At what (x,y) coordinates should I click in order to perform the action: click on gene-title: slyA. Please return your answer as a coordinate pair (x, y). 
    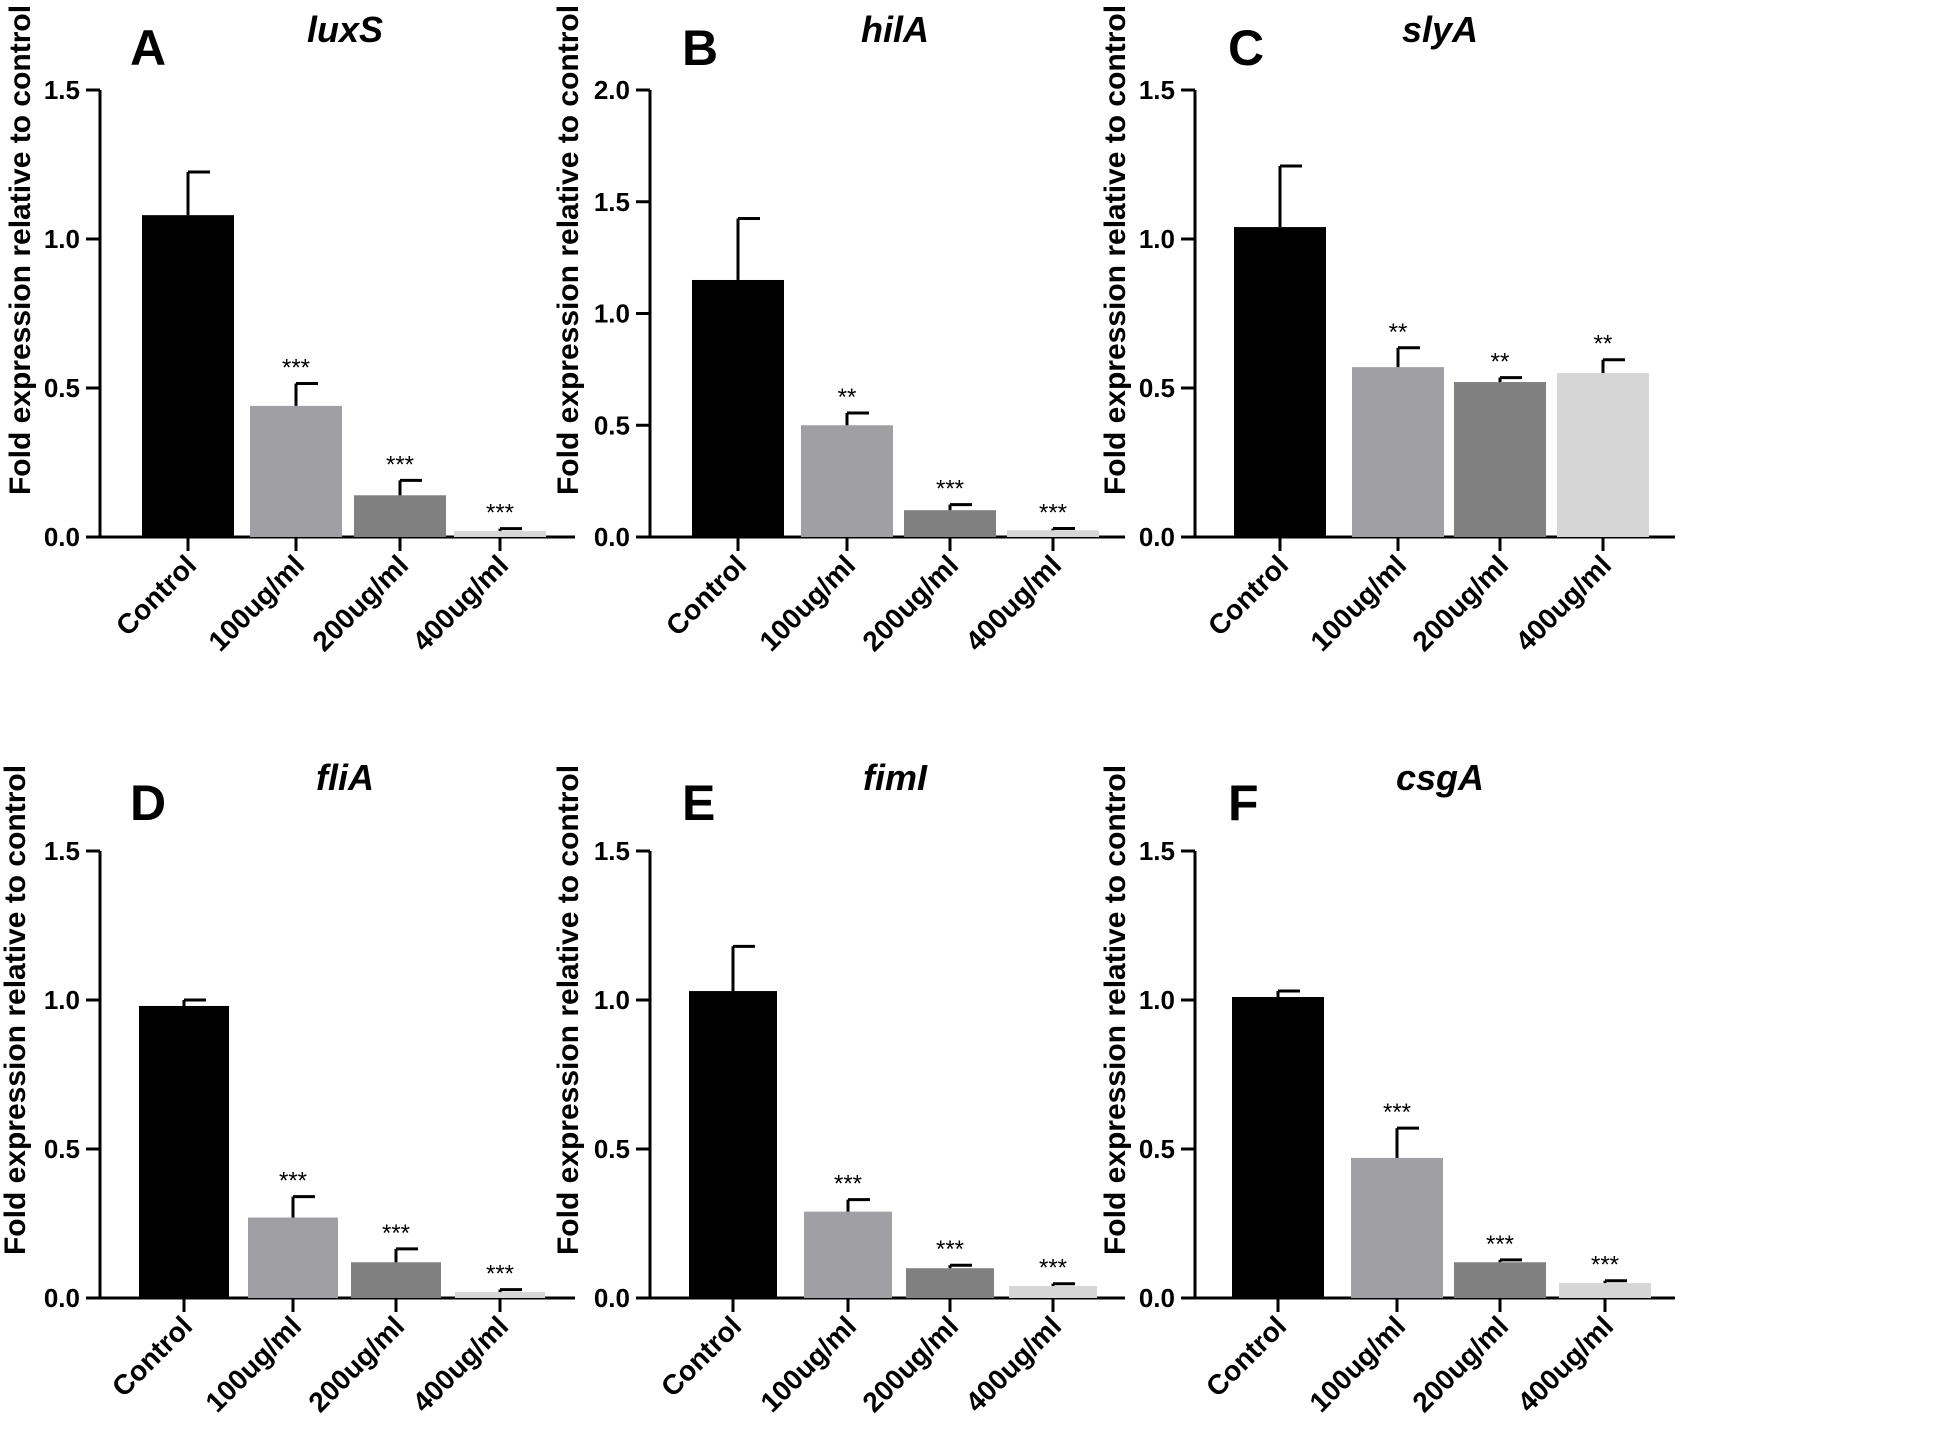
    Looking at the image, I should click on (1440, 29).